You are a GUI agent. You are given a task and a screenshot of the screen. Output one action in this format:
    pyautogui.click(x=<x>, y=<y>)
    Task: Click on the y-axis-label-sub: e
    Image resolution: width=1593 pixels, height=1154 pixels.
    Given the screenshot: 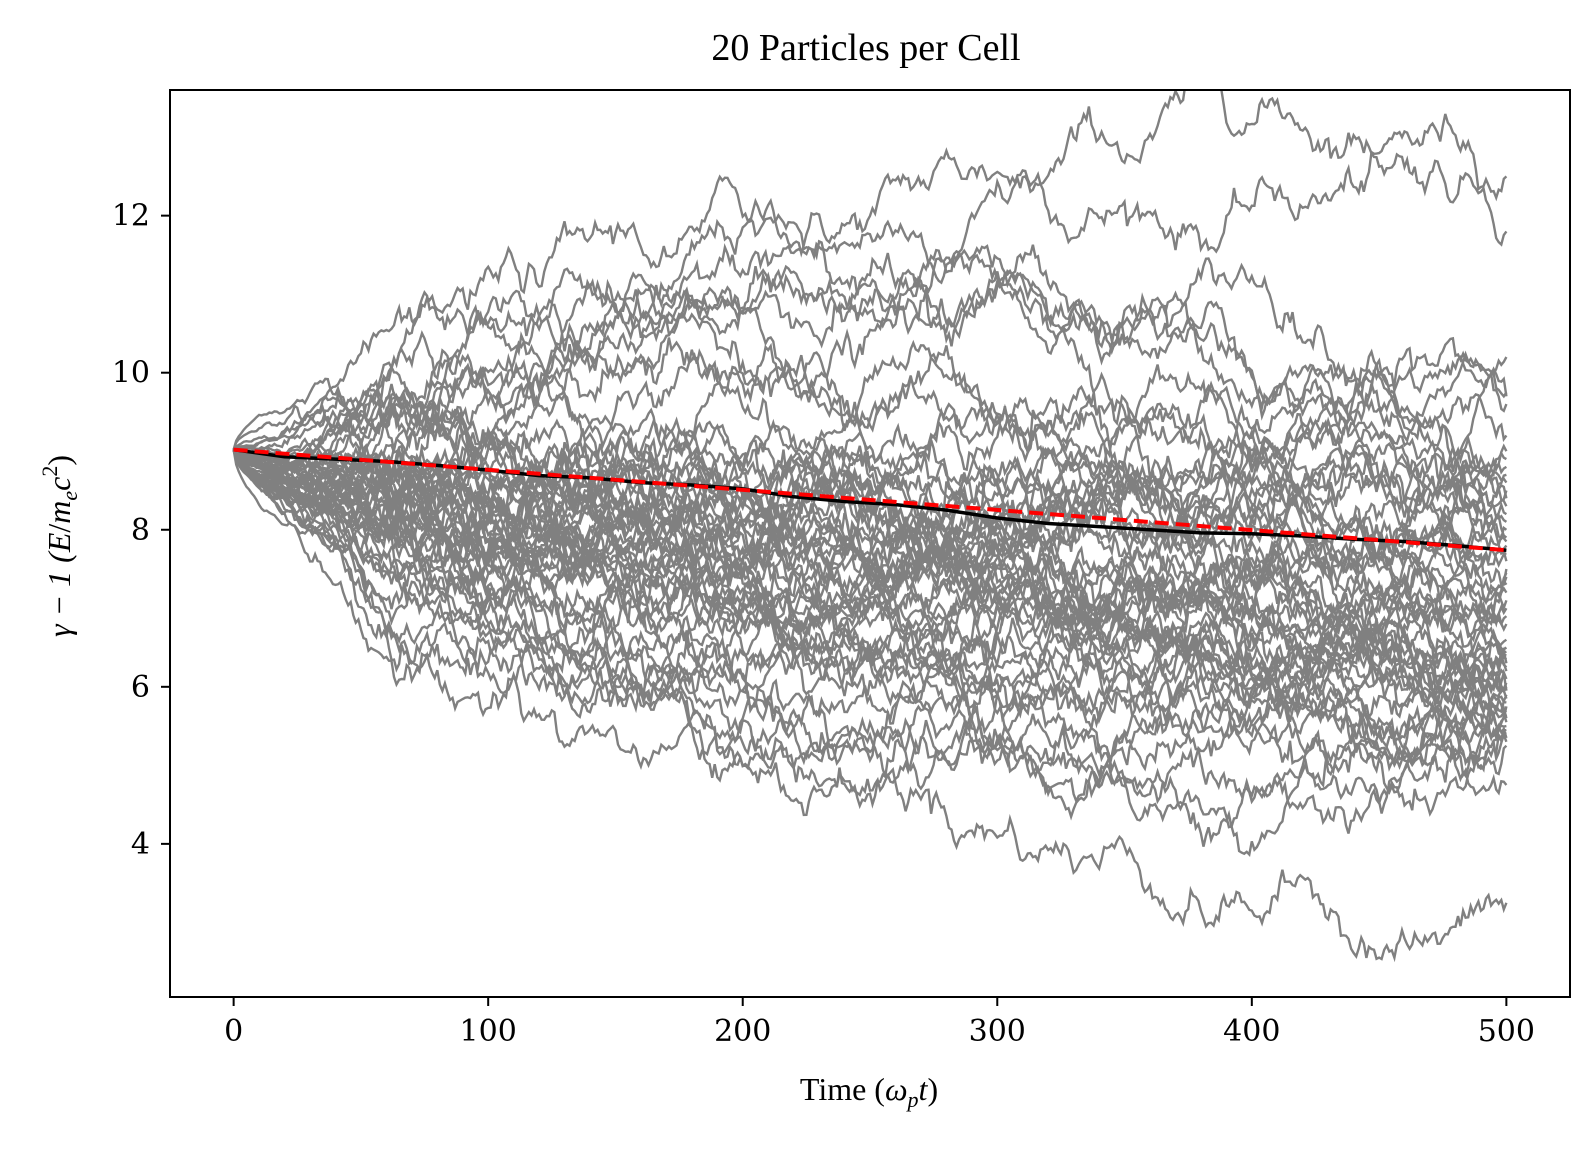 What is the action you would take?
    pyautogui.click(x=69, y=496)
    